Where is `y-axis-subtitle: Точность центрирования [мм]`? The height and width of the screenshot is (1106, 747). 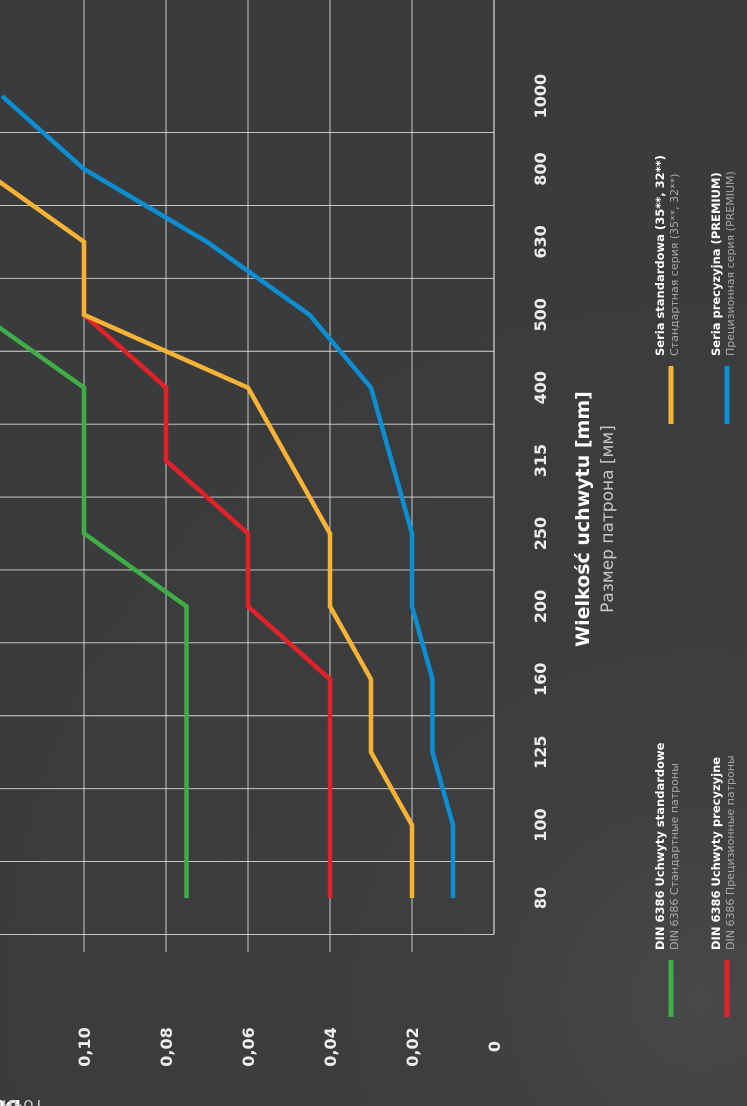 y-axis-subtitle: Точность центрирования [мм] is located at coordinates (22, 1100).